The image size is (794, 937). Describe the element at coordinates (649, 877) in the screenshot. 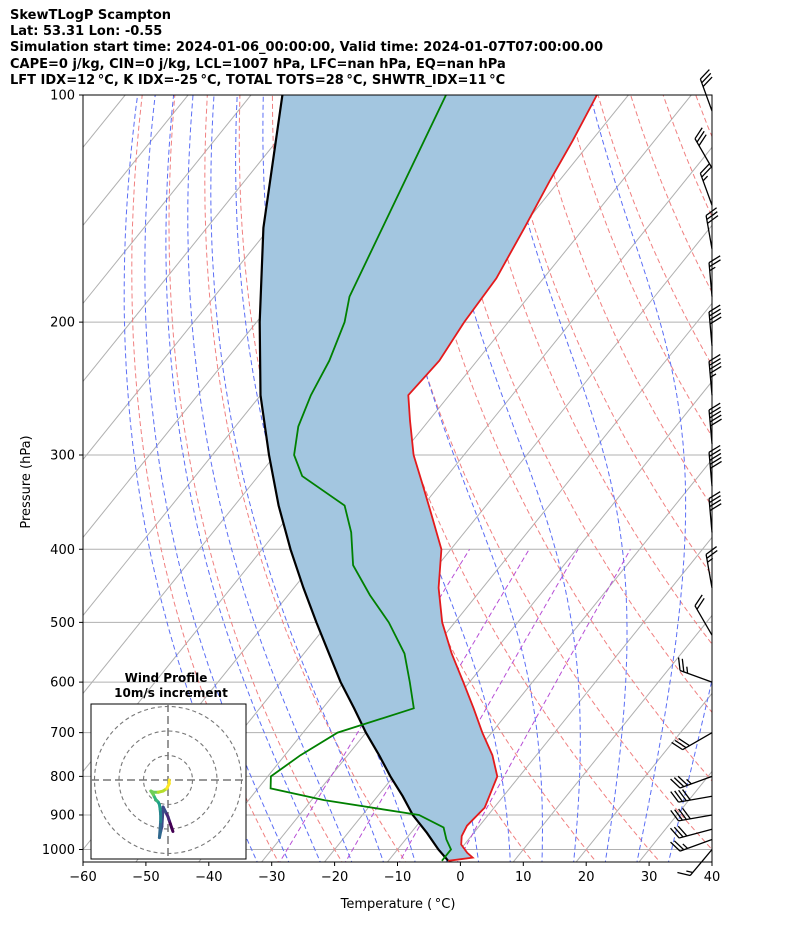

I see `x-tick-label: 30` at that location.